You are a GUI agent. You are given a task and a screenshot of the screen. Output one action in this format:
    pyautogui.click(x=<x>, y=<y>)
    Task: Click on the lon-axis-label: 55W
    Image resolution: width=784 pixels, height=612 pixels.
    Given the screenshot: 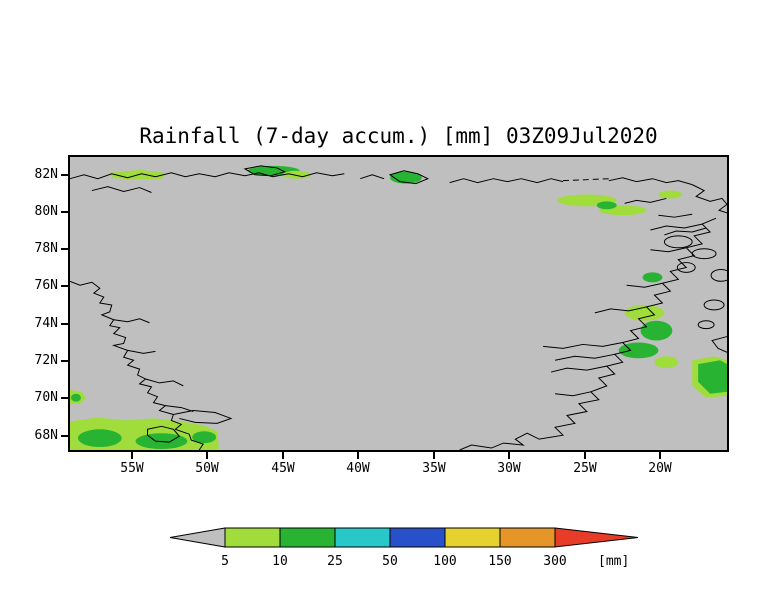 What is the action you would take?
    pyautogui.click(x=132, y=468)
    